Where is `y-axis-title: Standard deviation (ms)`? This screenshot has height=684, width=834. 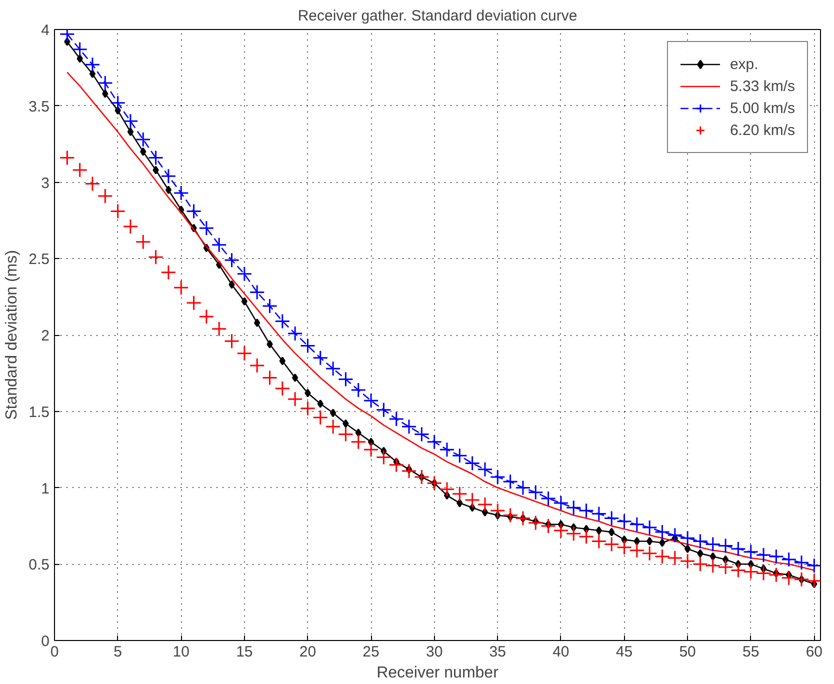 y-axis-title: Standard deviation (ms) is located at coordinates (12, 335).